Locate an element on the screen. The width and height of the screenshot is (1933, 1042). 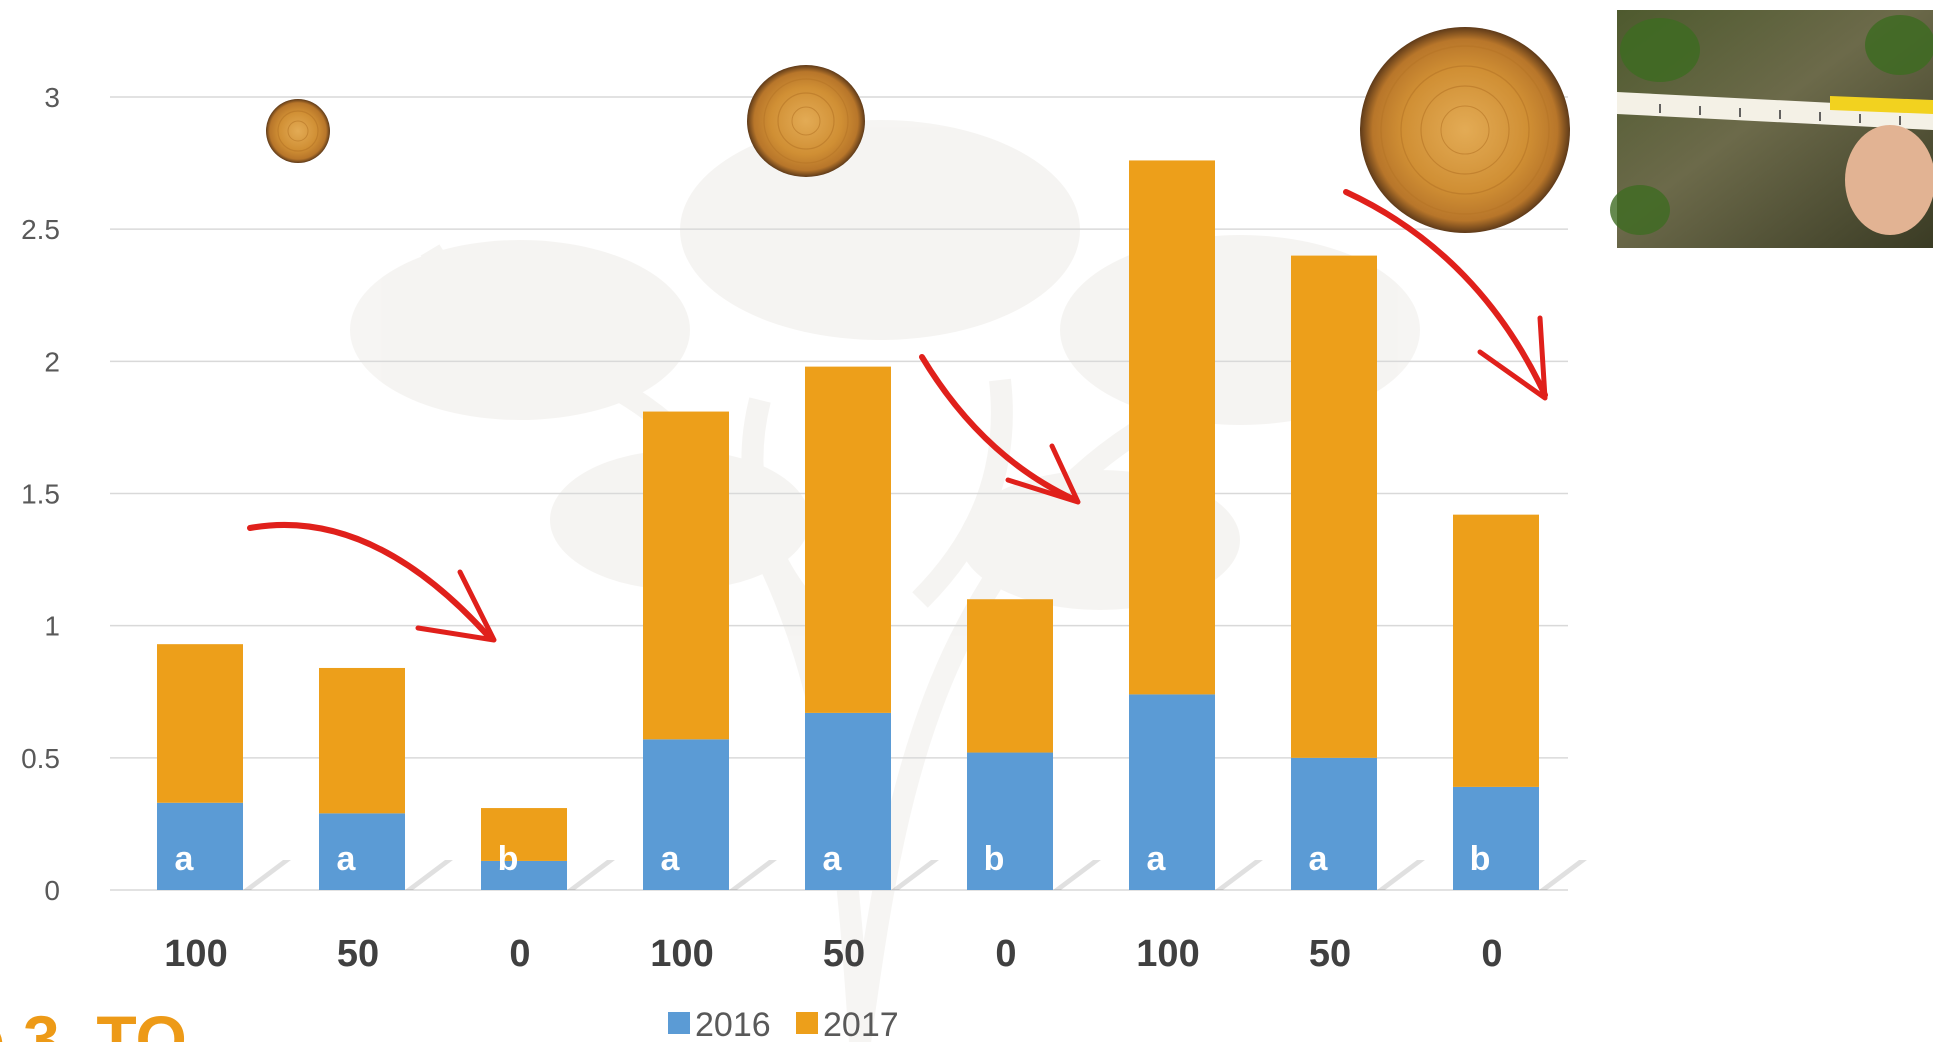
large-disc-icon is located at coordinates (1465, 130).